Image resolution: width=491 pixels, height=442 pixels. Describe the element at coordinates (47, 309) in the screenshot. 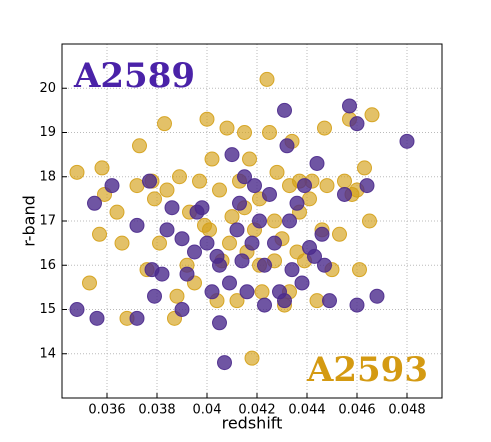

I see `y-tick-label: 15` at that location.